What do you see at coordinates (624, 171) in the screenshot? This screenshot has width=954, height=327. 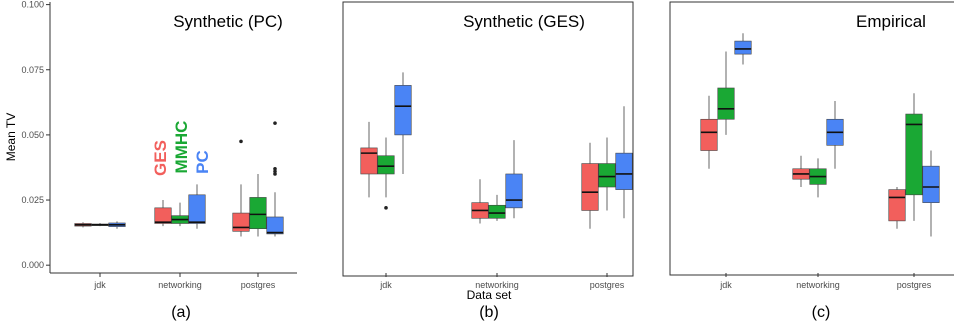 I see `box-b-postgres-pc` at bounding box center [624, 171].